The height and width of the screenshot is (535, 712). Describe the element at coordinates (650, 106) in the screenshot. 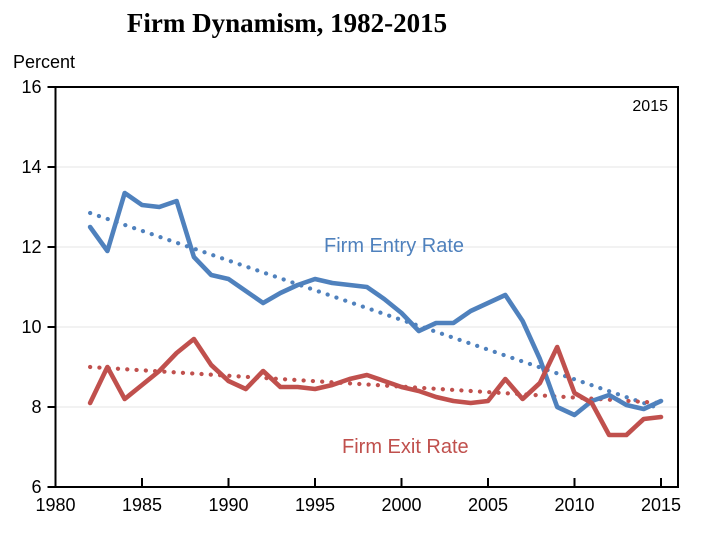

I see `latest-year-annotation: 2015` at that location.